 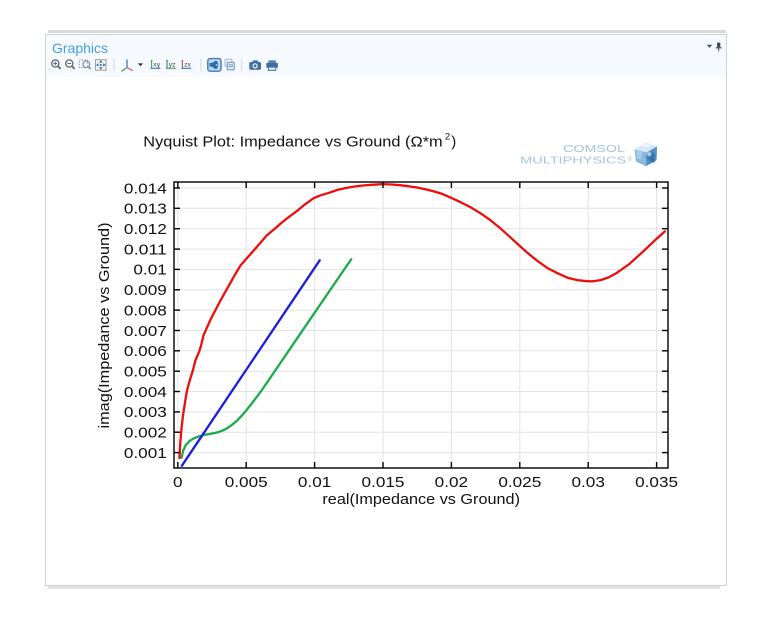 What do you see at coordinates (519, 482) in the screenshot?
I see `svg-text: 0.025` at bounding box center [519, 482].